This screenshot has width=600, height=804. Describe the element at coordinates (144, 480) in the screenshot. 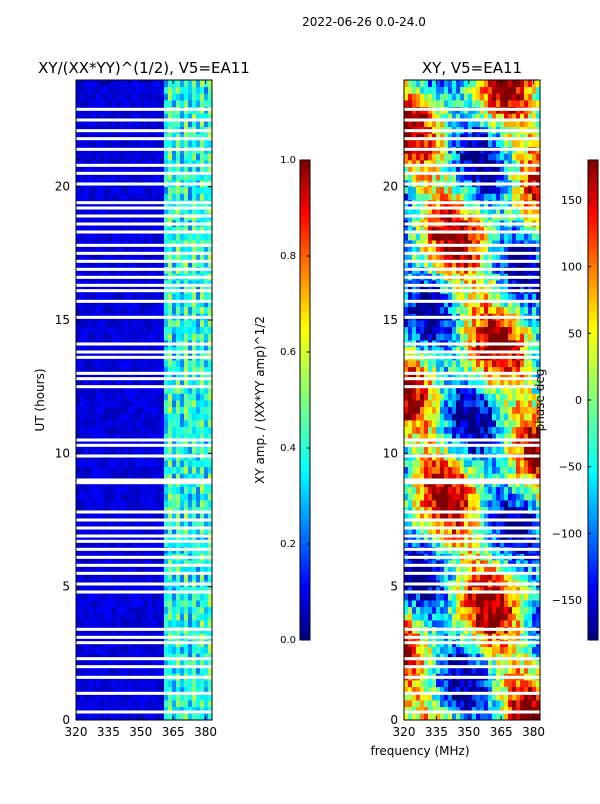

I see `flagged-row-a` at that location.